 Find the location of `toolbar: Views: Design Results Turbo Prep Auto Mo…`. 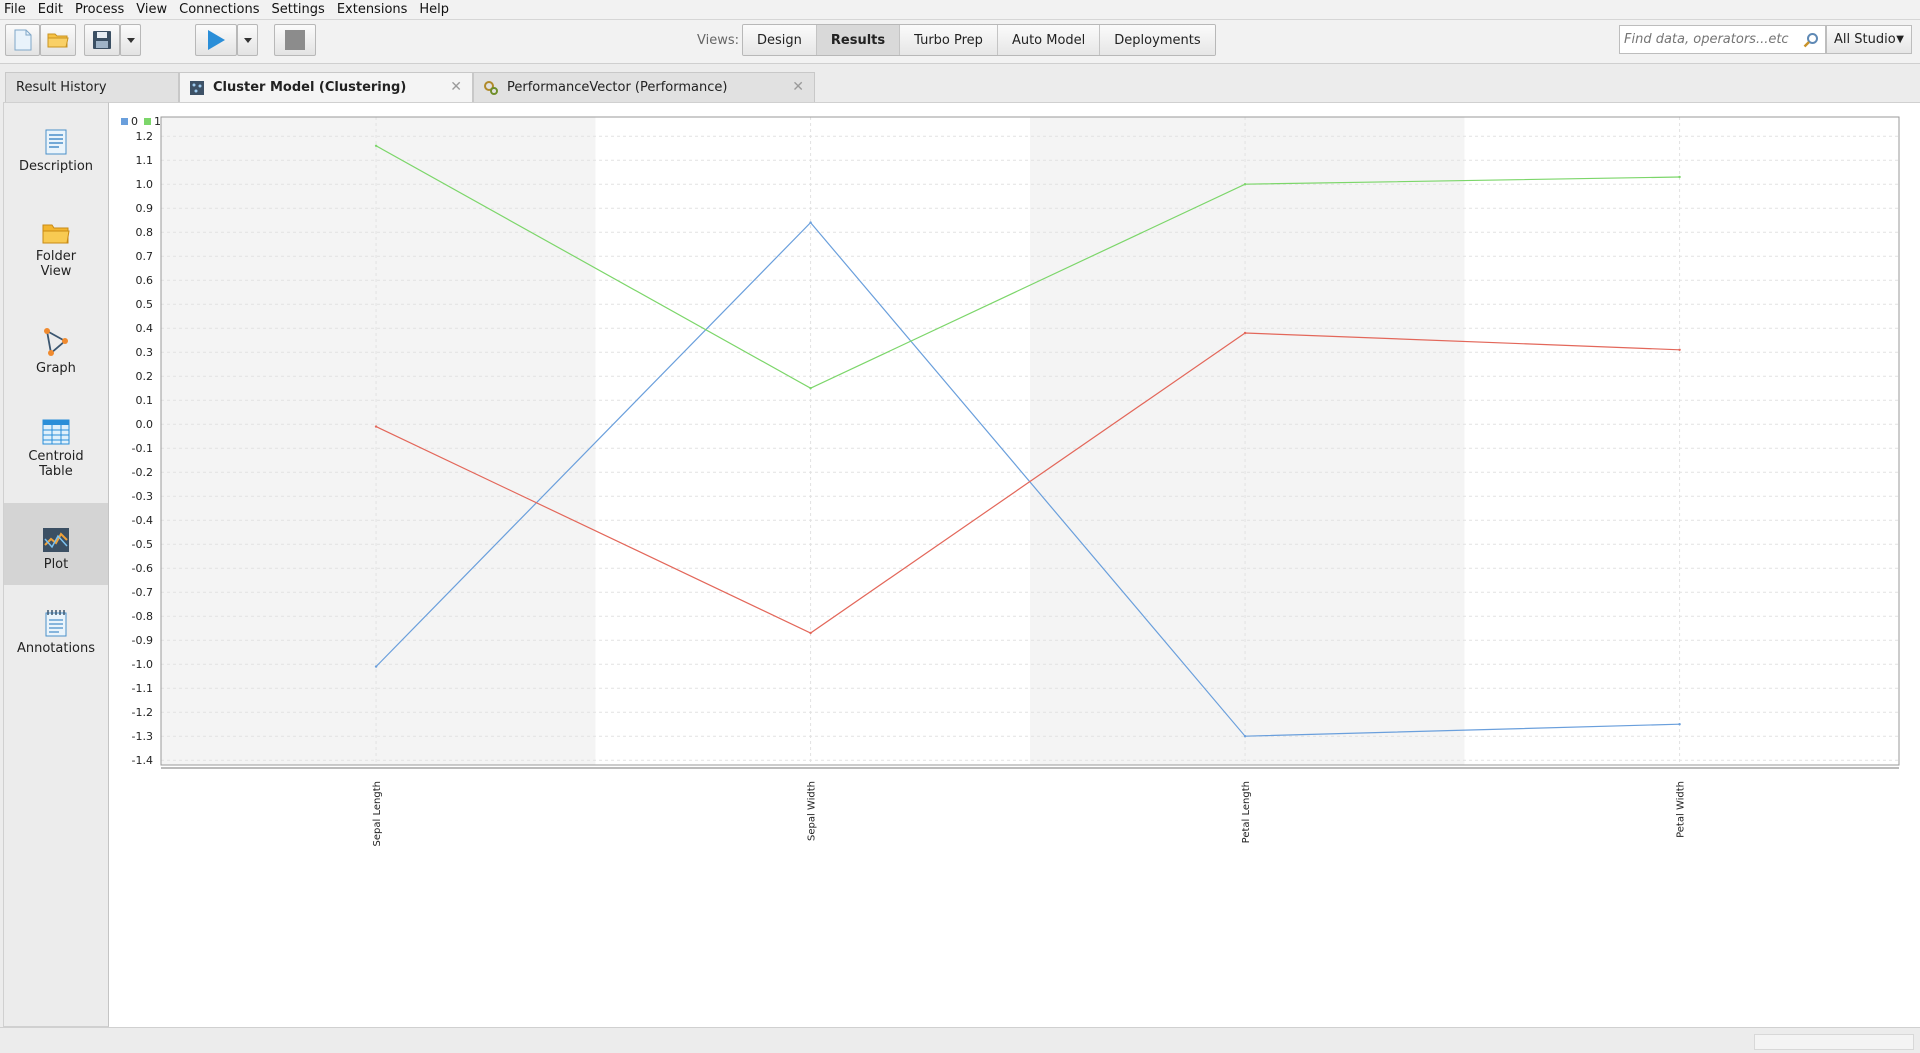

toolbar: Views: Design Results Turbo Prep Auto Mo… is located at coordinates (960, 42).